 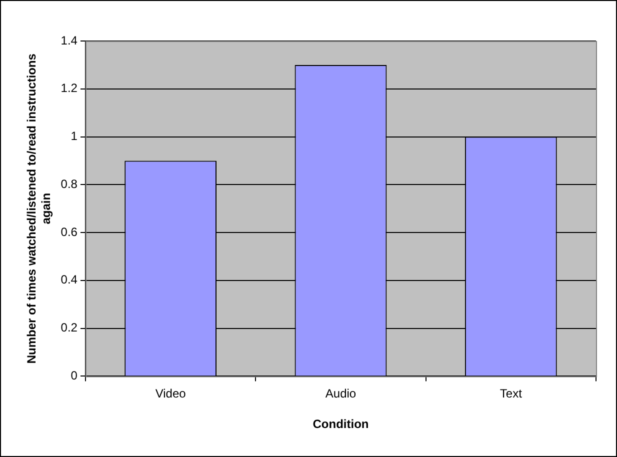 I want to click on x-axis-title: Condition, so click(x=340, y=424).